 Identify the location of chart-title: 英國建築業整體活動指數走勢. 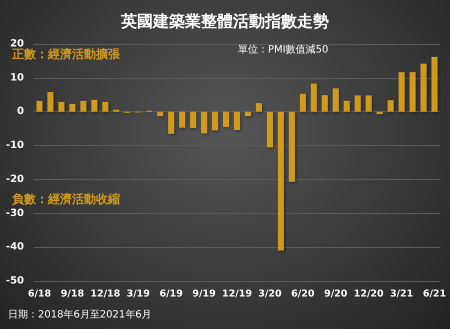
(224, 21).